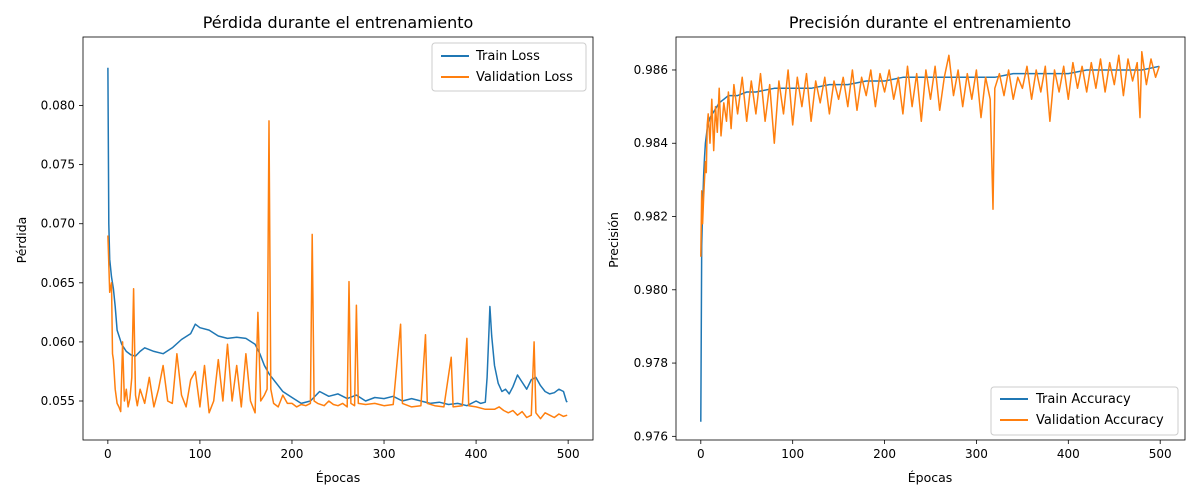 Image resolution: width=1200 pixels, height=500 pixels. Describe the element at coordinates (58, 224) in the screenshot. I see `loss-y-tick-label: 0.070` at that location.